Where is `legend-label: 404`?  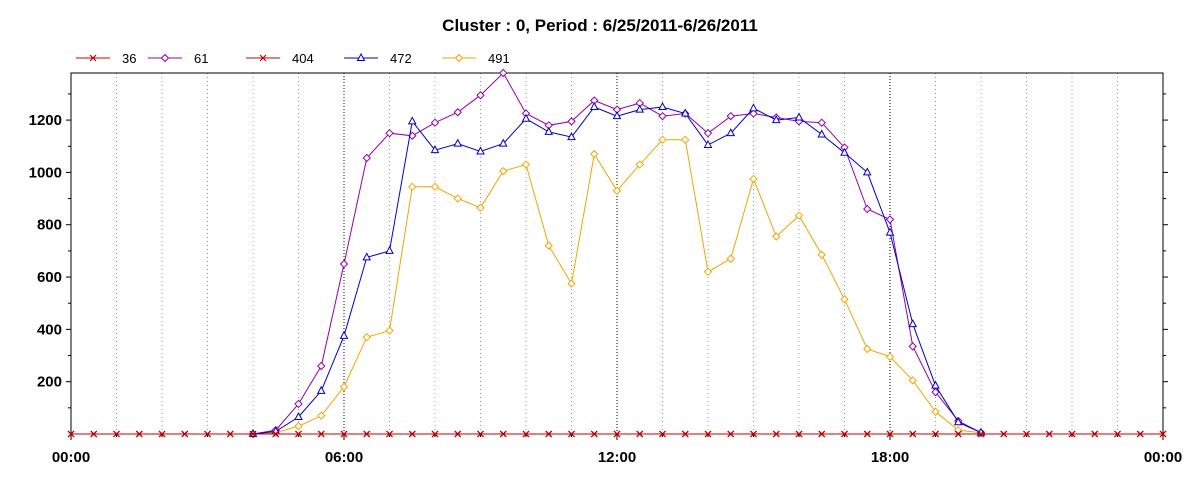 legend-label: 404 is located at coordinates (303, 58).